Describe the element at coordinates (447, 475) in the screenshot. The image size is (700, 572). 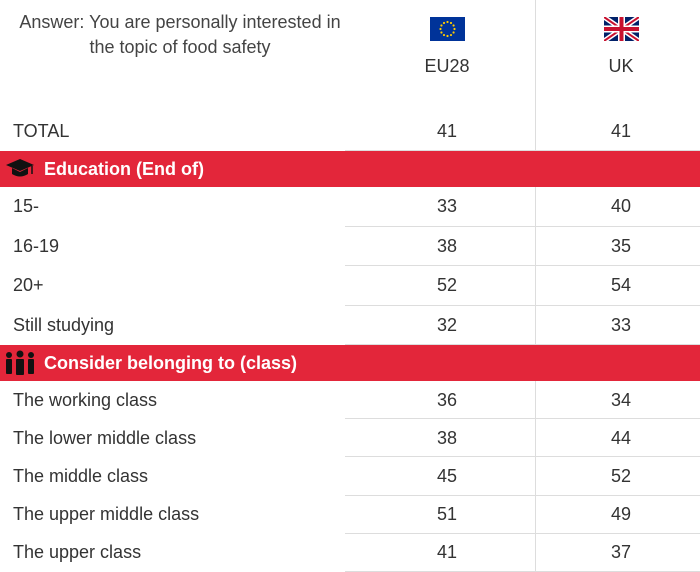
I see `cell-value: 45` at that location.